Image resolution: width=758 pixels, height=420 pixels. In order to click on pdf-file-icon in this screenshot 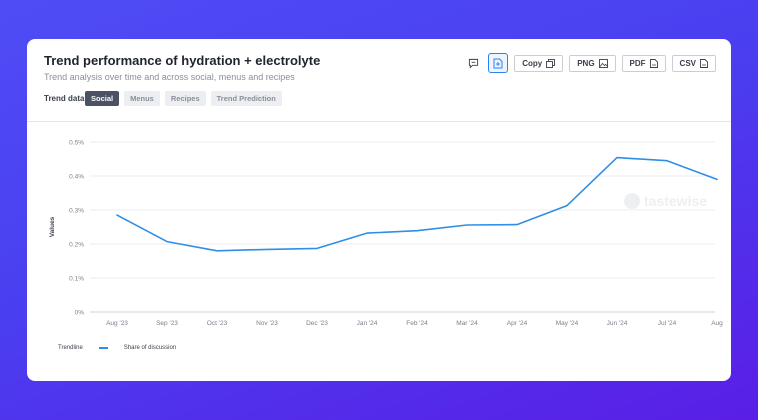, I will do `click(653, 63)`.